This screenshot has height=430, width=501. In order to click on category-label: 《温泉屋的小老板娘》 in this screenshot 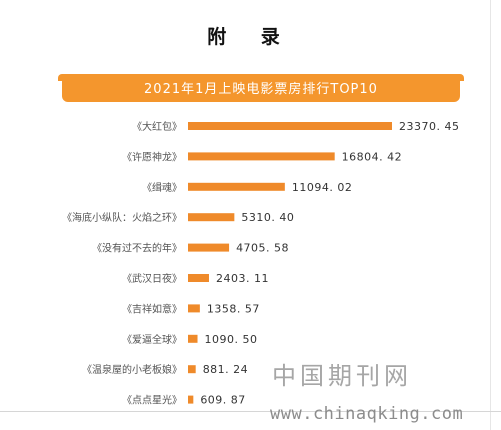, I will do `click(132, 369)`.